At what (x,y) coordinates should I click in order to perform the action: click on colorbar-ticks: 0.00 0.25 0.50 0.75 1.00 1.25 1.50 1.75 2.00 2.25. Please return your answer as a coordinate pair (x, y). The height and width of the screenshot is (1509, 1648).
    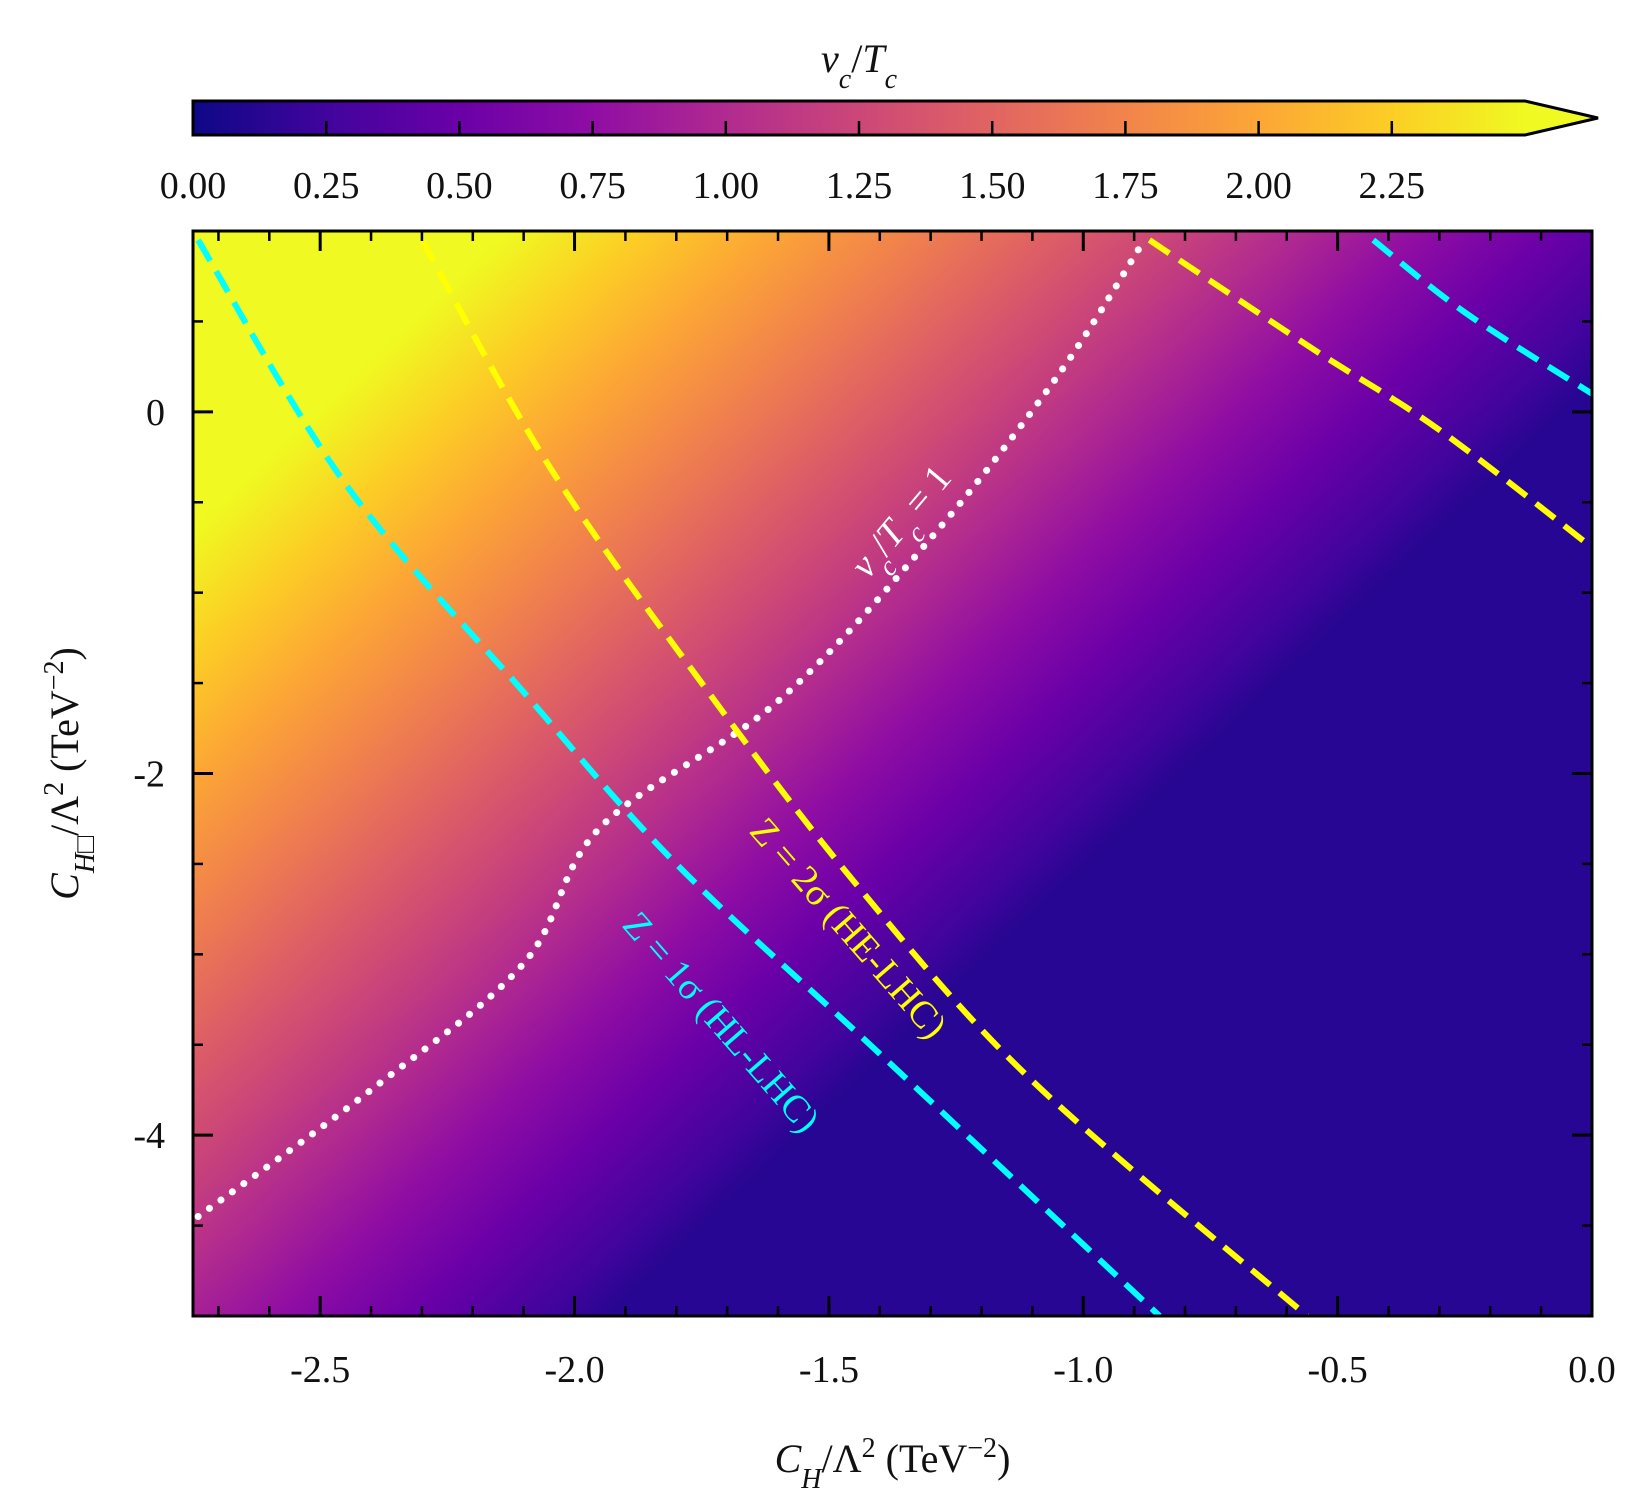
    Looking at the image, I should click on (792, 164).